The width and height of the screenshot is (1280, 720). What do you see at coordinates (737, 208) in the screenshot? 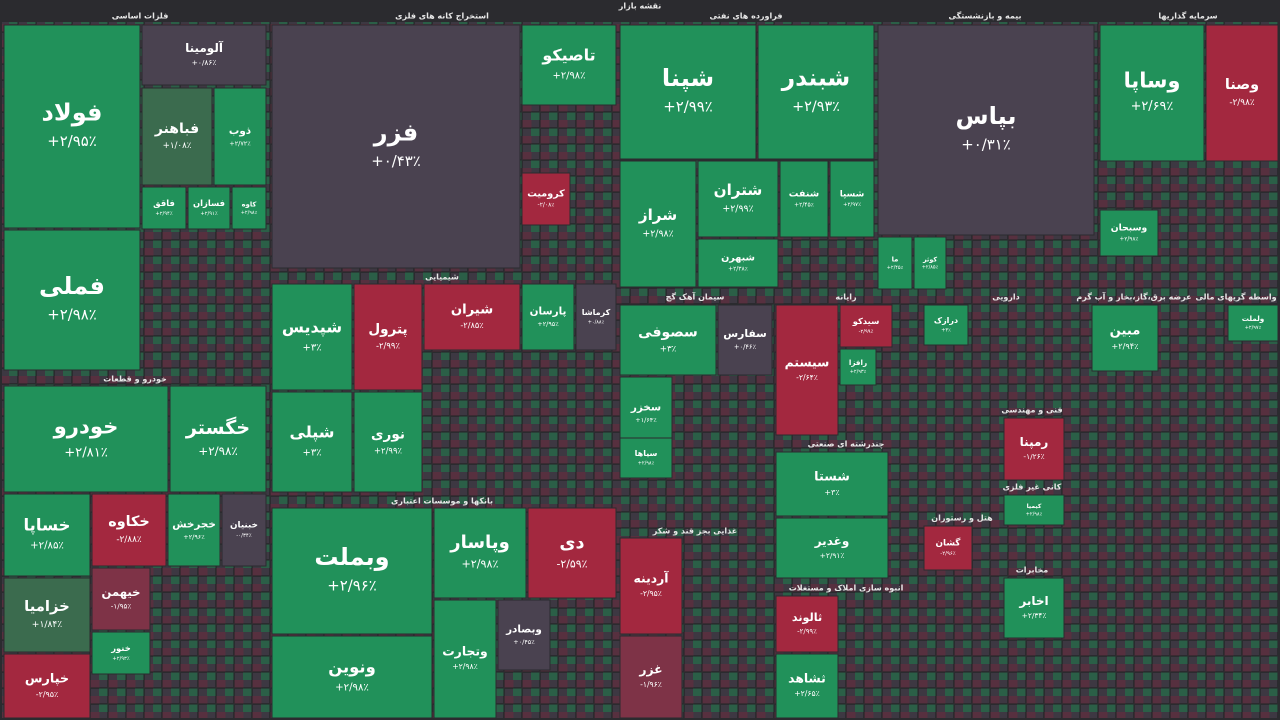
I see `stock-change: +۲/۹۹٪` at bounding box center [737, 208].